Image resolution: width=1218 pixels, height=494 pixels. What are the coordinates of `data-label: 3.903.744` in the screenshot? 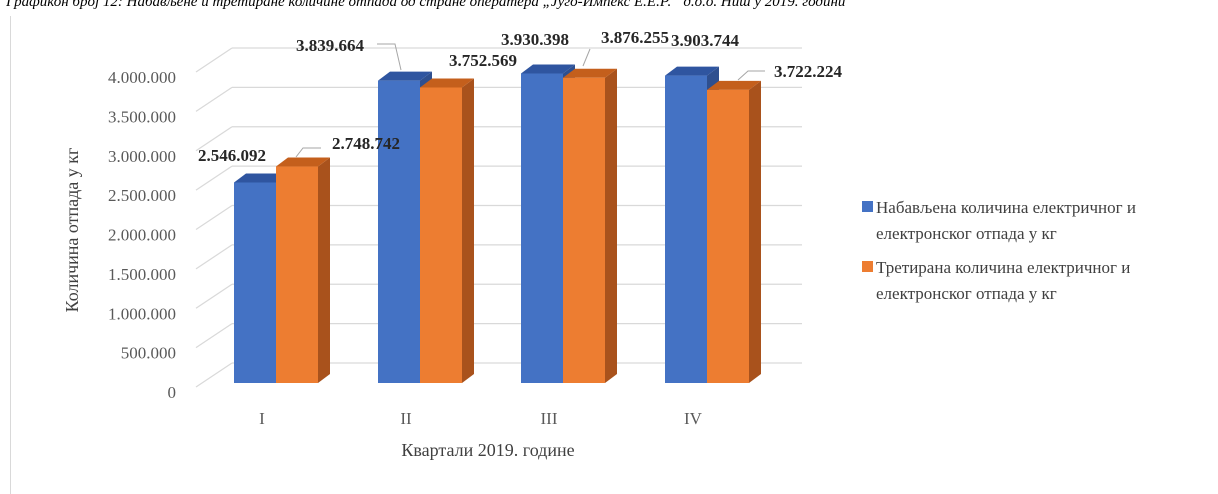 It's located at (705, 40).